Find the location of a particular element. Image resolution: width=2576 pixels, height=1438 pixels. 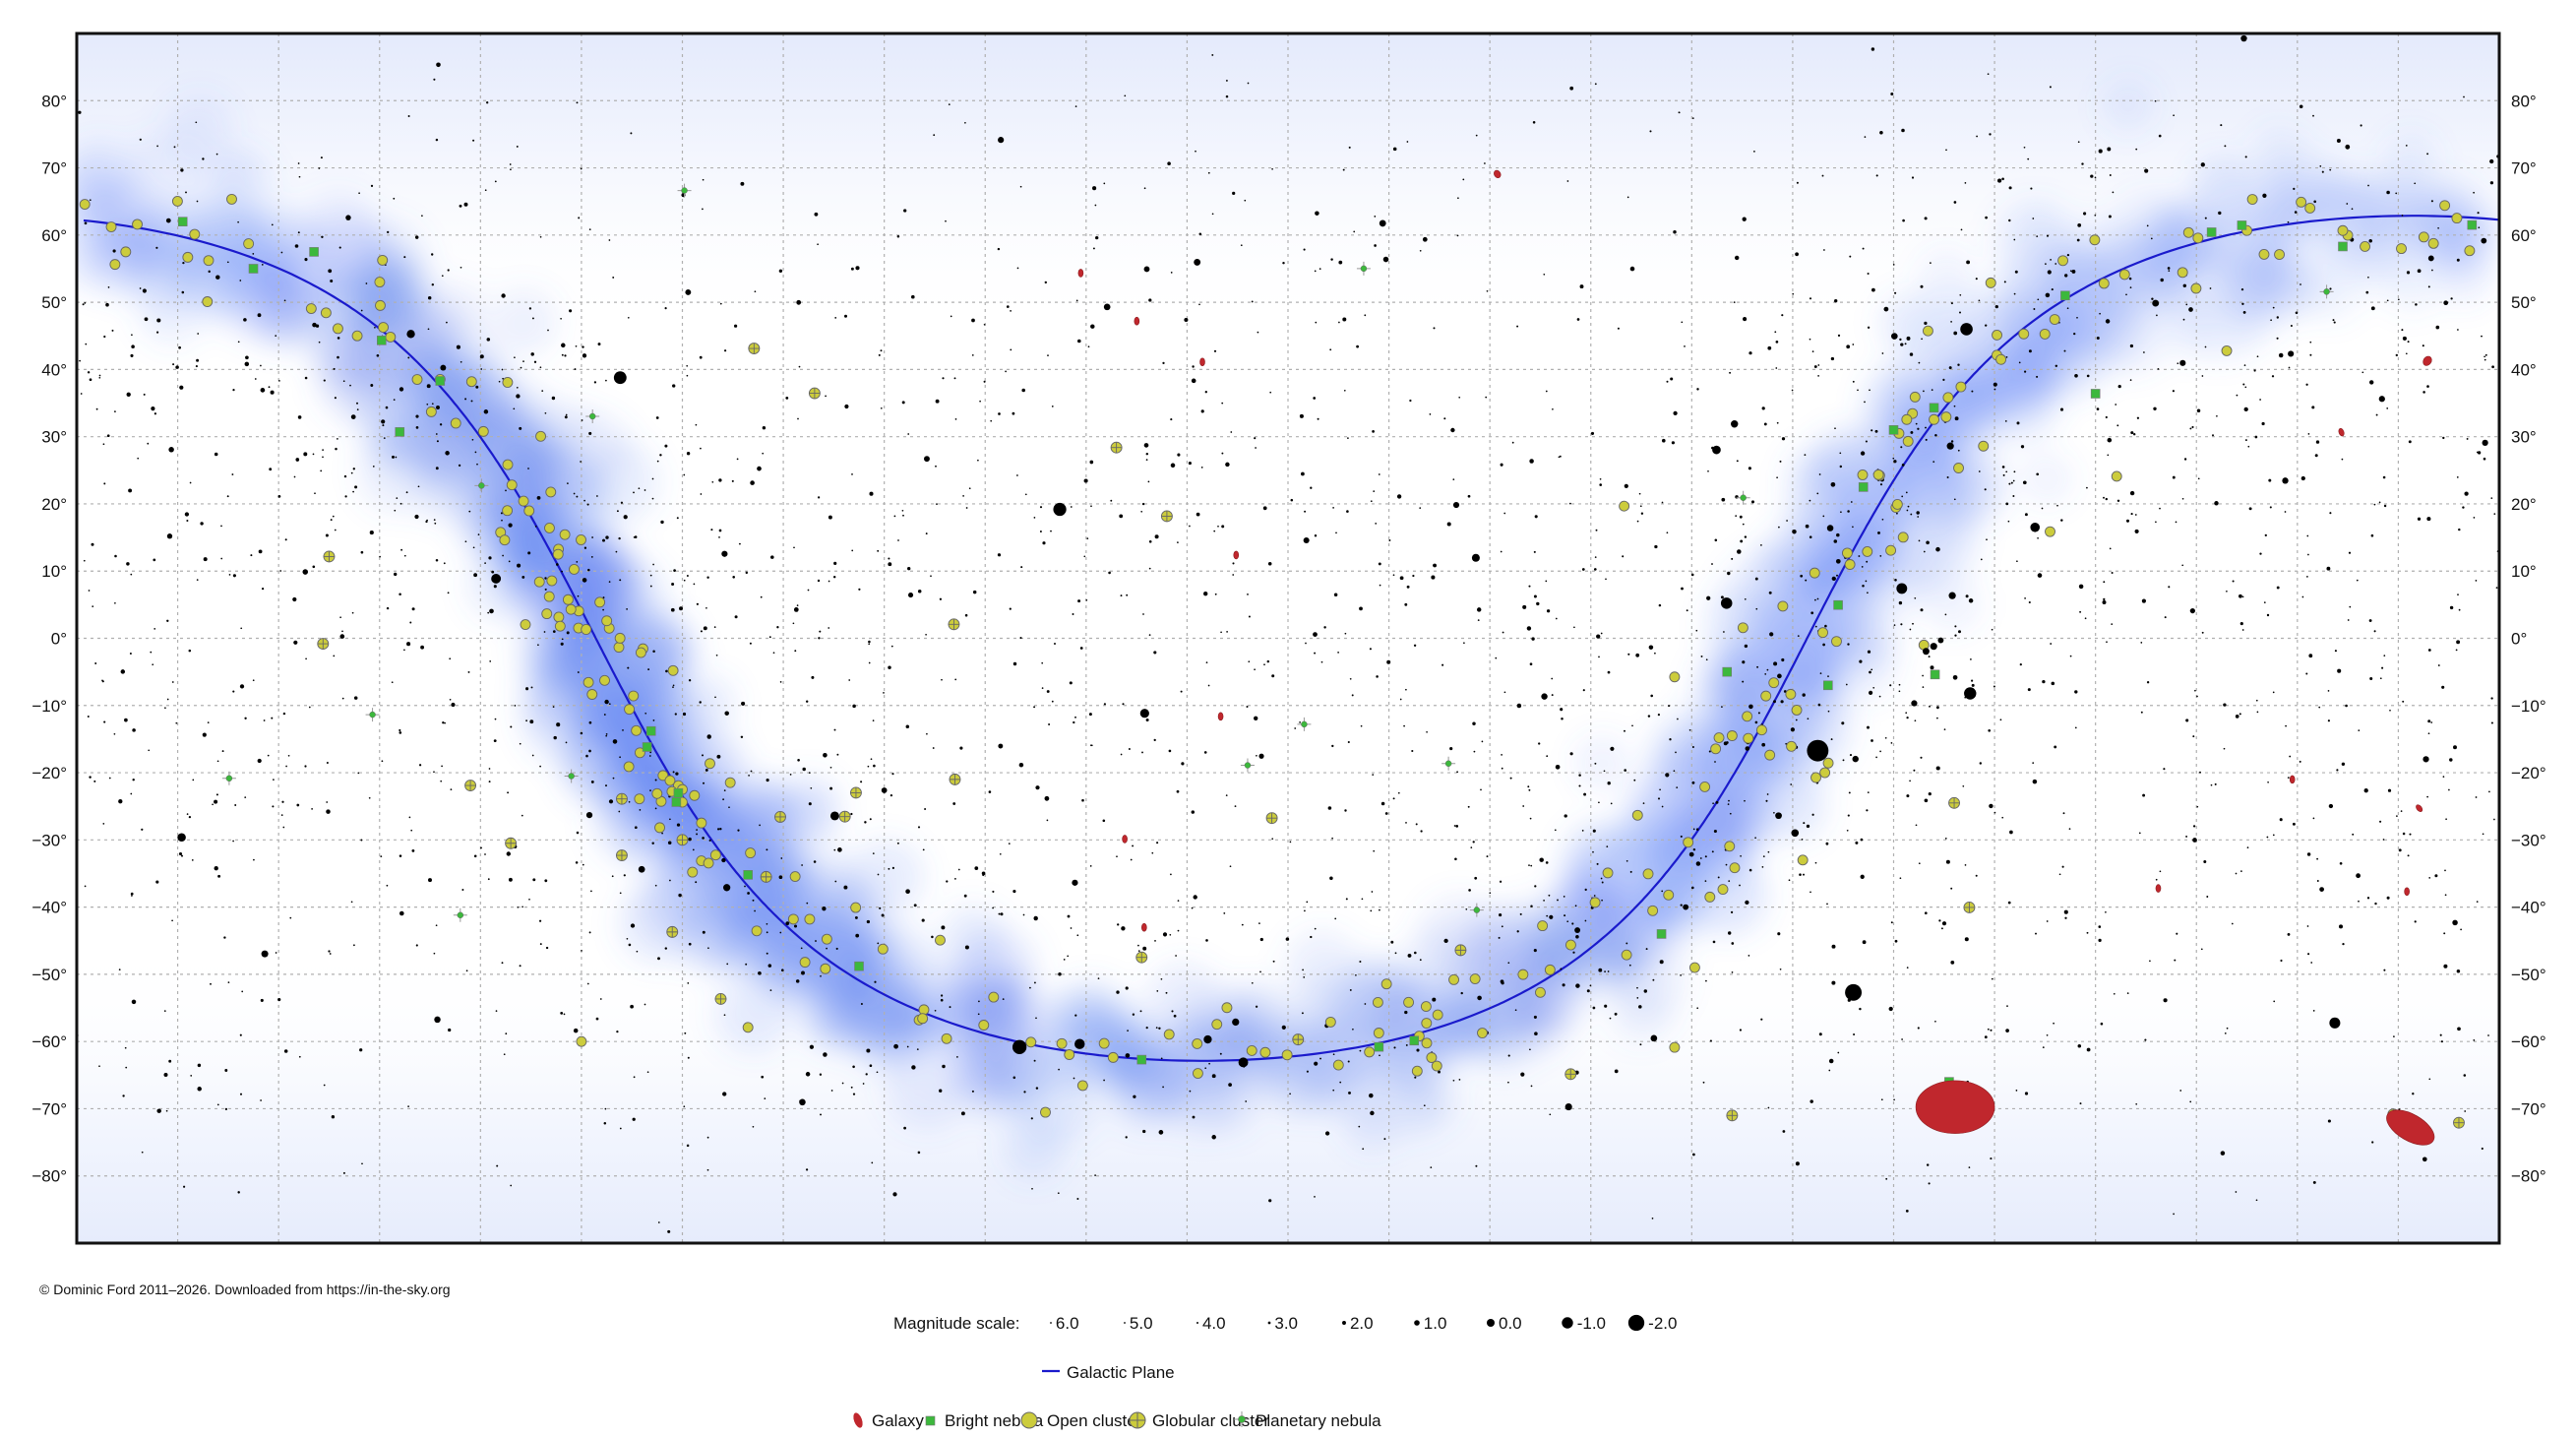

planetary-nebula is located at coordinates (229, 778).